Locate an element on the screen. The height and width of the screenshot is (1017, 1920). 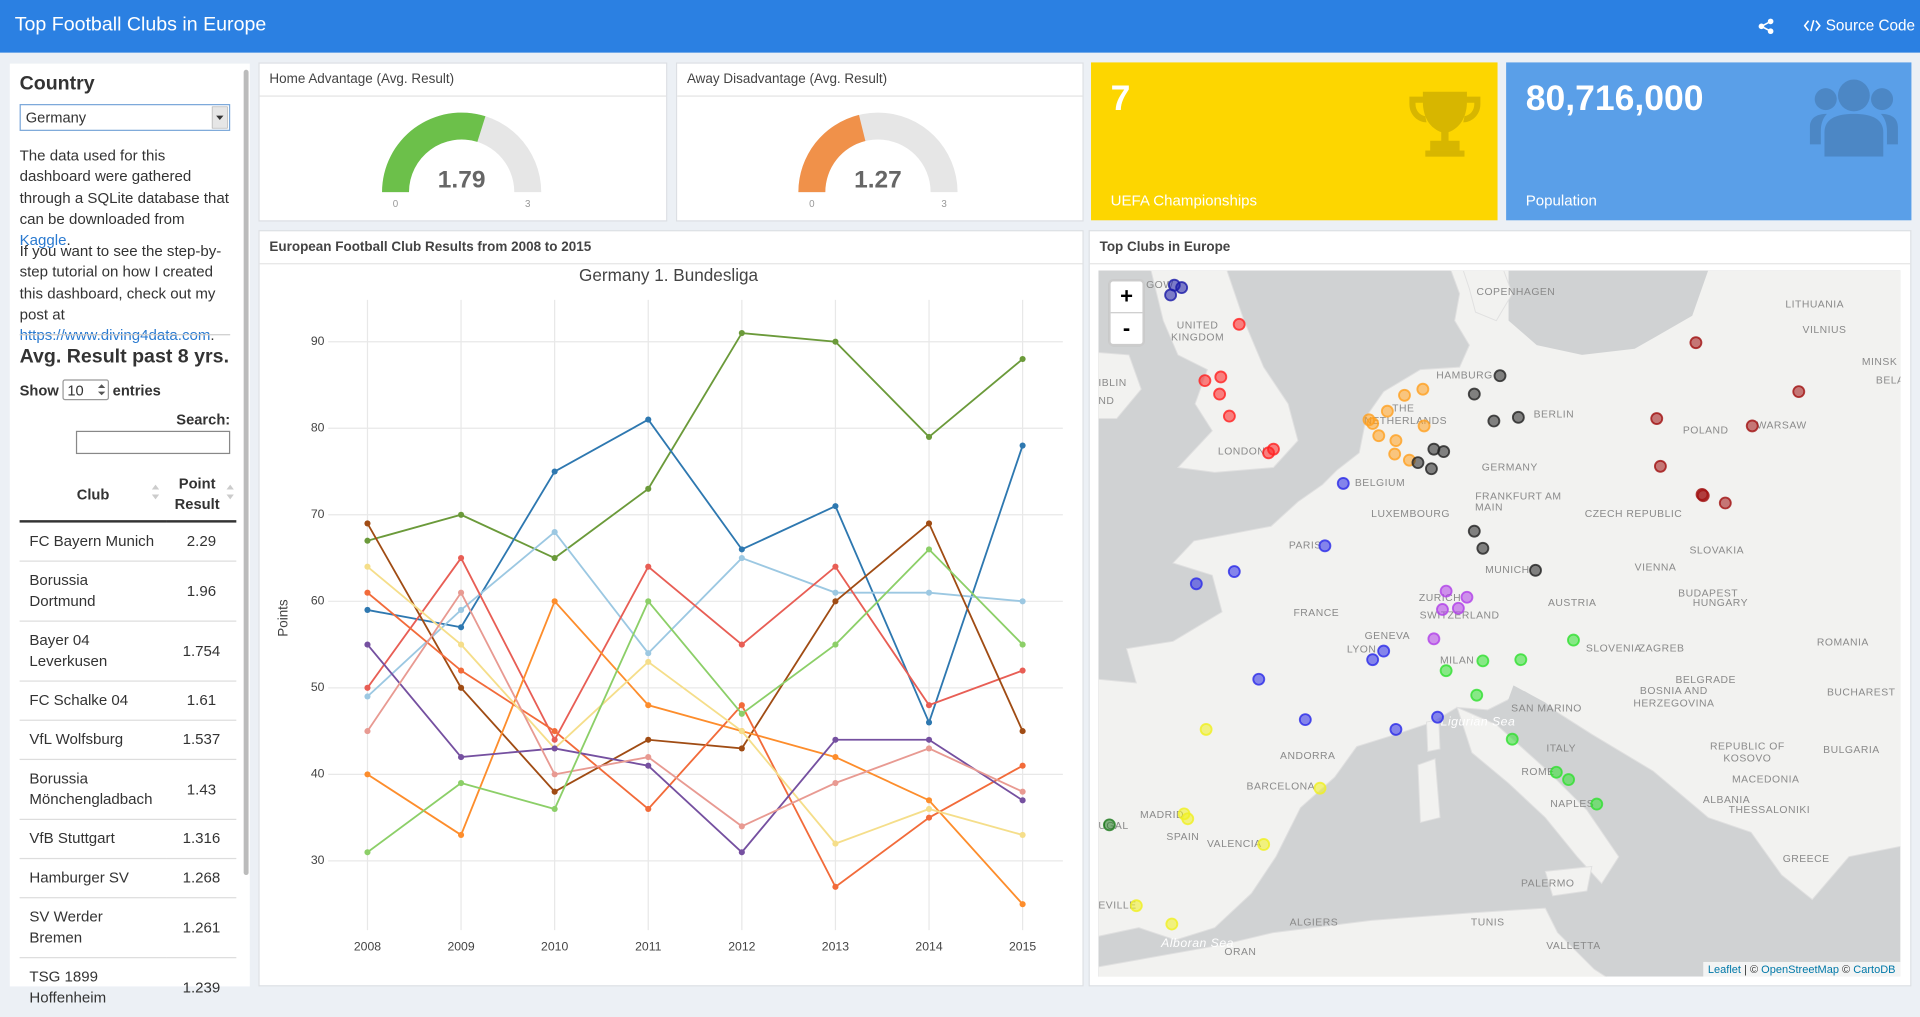
result-cell: 1.61 is located at coordinates (201, 700).